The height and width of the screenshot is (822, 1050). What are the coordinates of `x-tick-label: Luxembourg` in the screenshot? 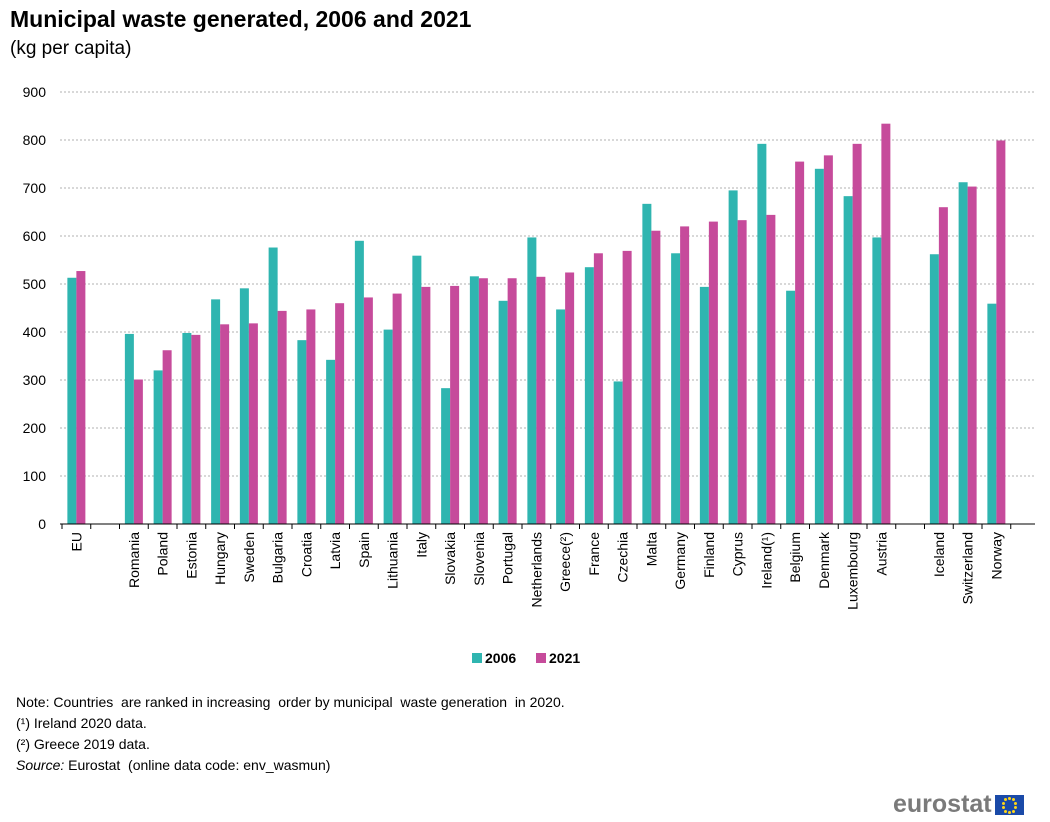 It's located at (853, 571).